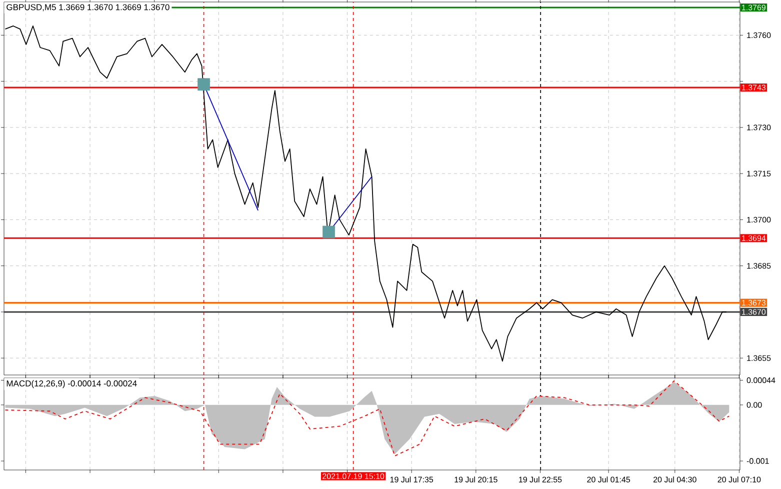  Describe the element at coordinates (476, 479) in the screenshot. I see `x-tick-label: 19 Jul 20:15` at that location.